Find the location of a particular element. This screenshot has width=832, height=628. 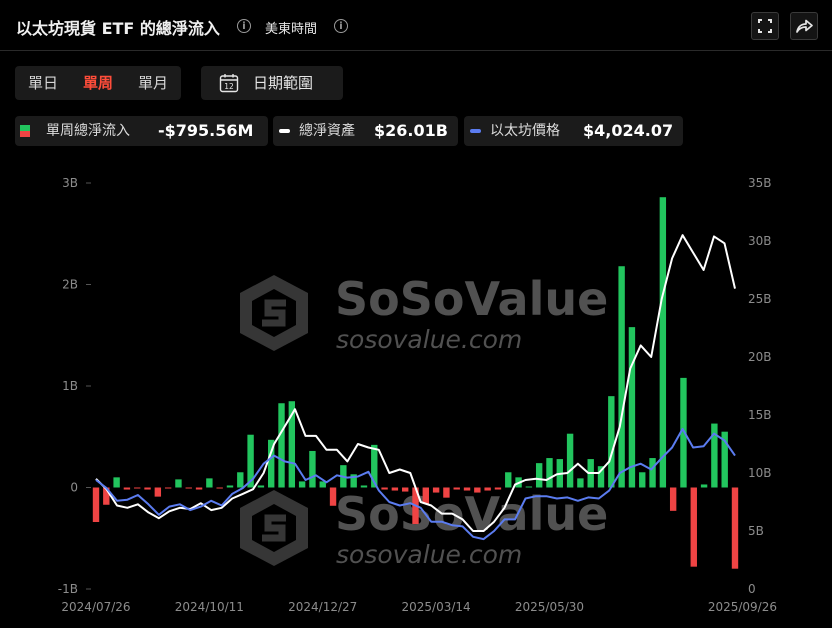

header: 以太坊現貨 ETF 的總淨流入 i 美東時間 i is located at coordinates (416, 25).